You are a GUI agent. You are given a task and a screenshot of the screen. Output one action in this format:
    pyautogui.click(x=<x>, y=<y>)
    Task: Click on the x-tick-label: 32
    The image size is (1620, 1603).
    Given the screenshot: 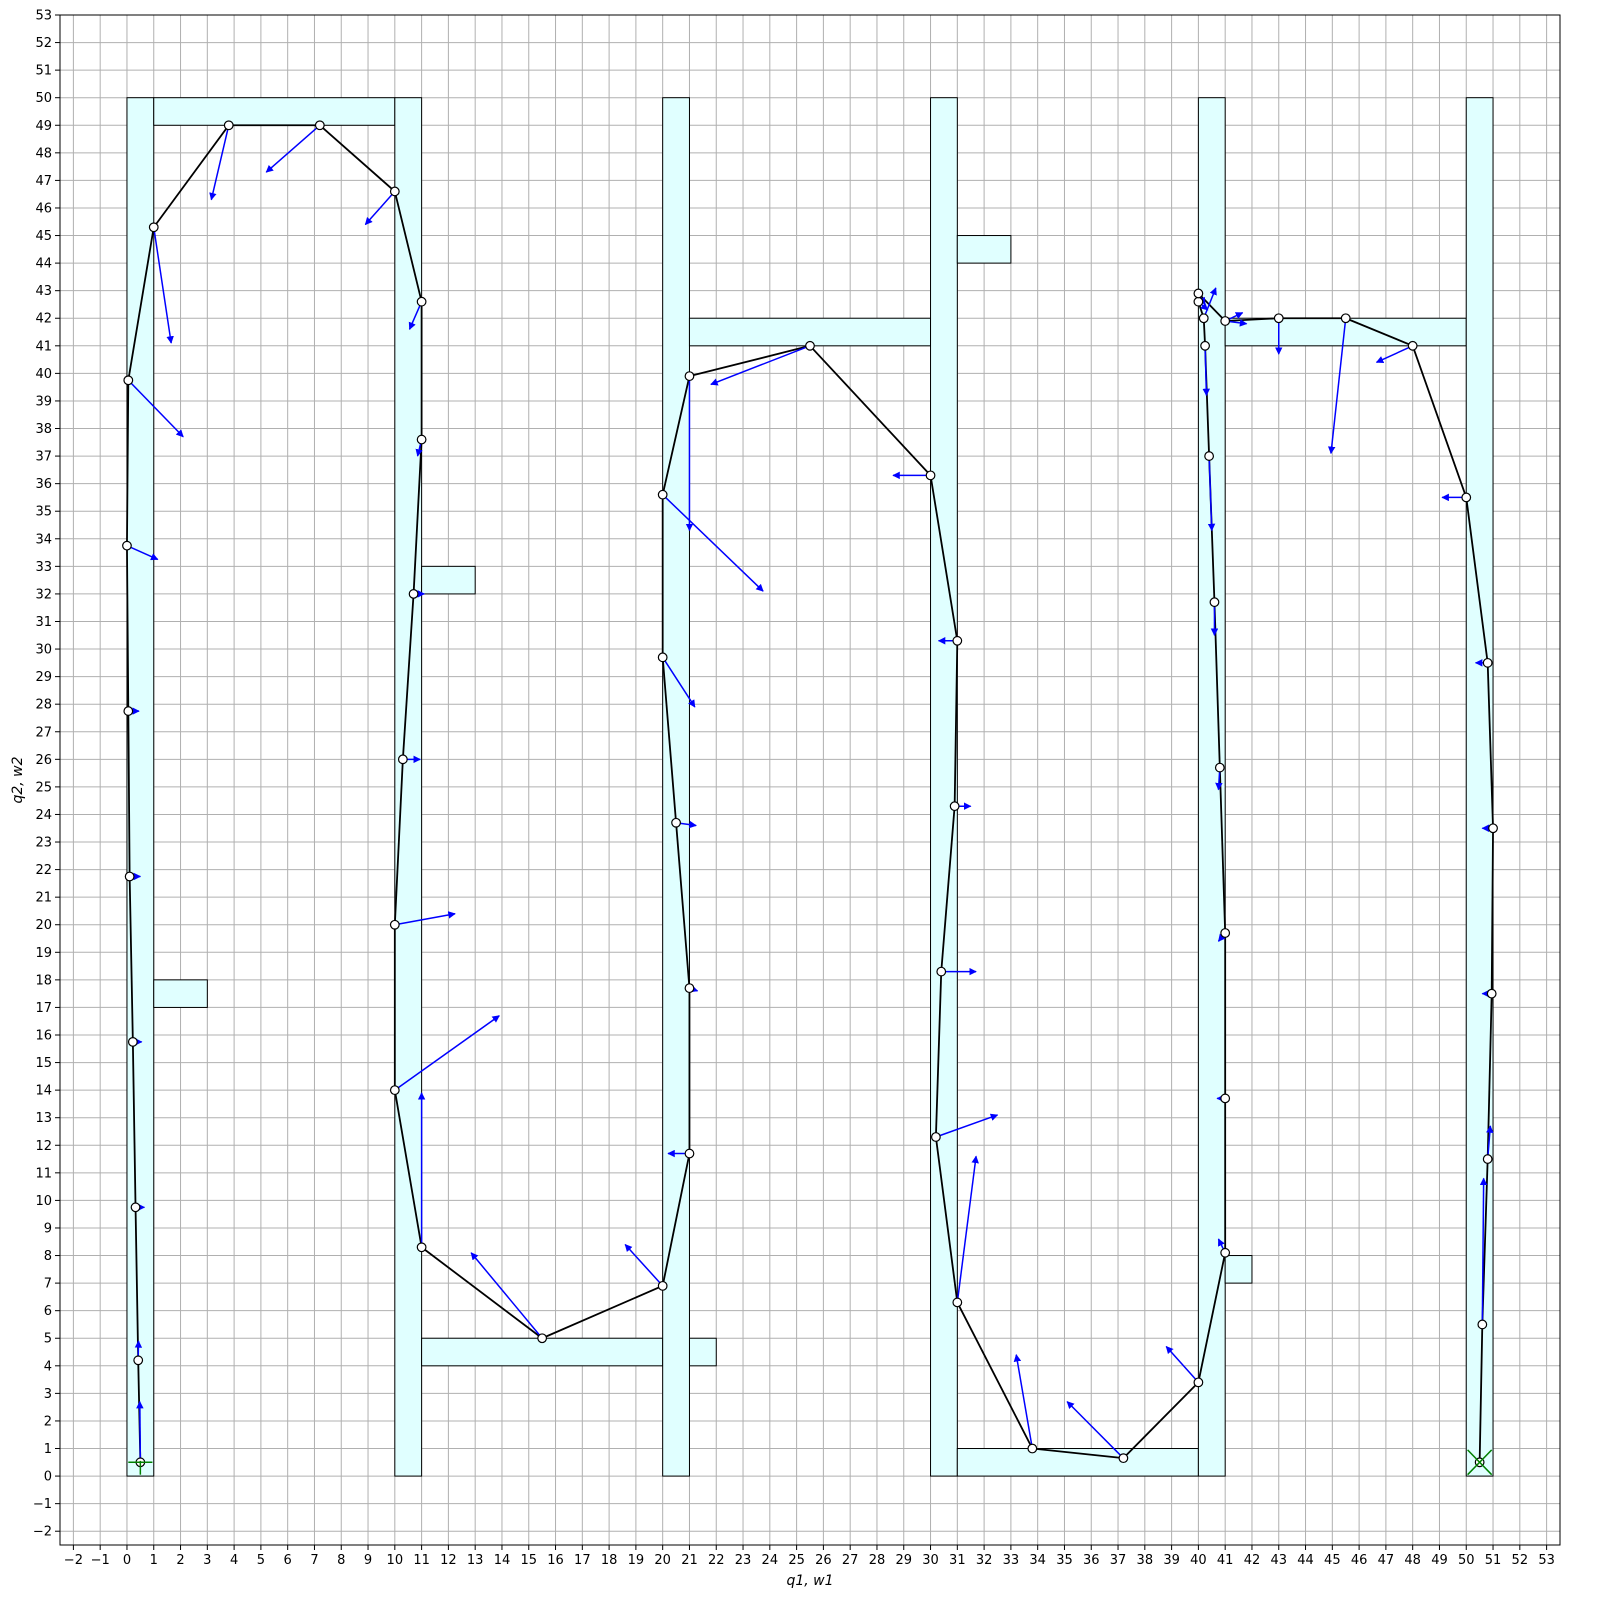 What is the action you would take?
    pyautogui.click(x=984, y=1560)
    